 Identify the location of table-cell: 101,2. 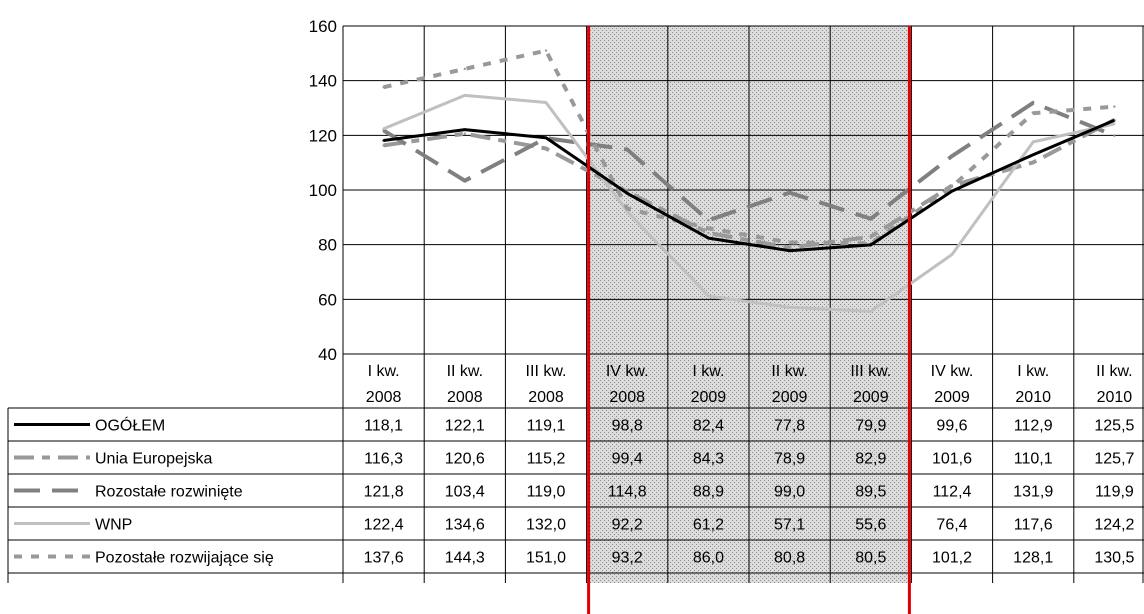
(952, 558).